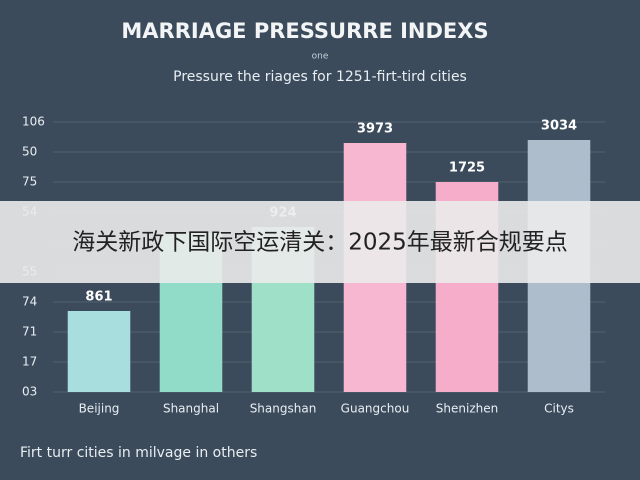 This screenshot has height=480, width=640. What do you see at coordinates (304, 31) in the screenshot?
I see `chart-title: MARRIAGE PRESSURRE INDEXS` at bounding box center [304, 31].